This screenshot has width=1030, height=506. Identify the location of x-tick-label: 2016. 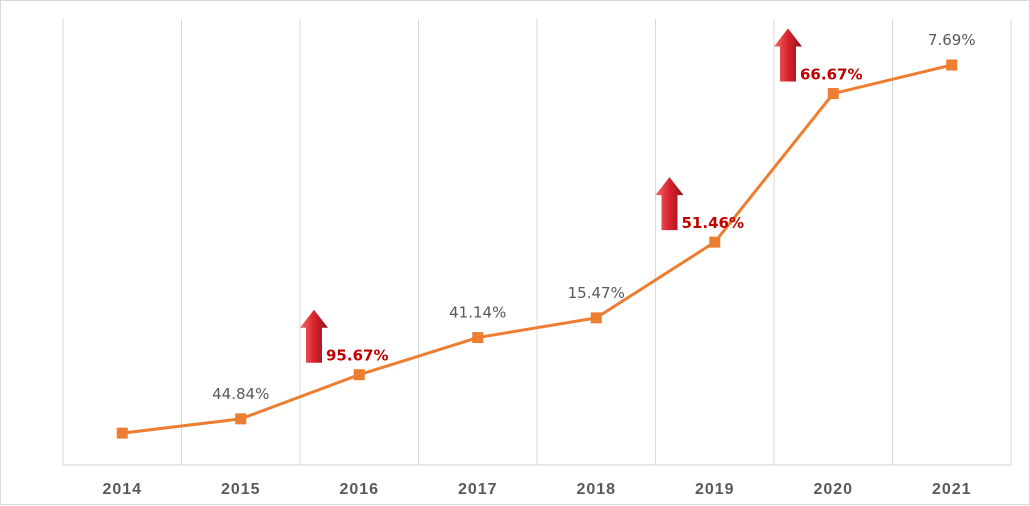
(359, 489).